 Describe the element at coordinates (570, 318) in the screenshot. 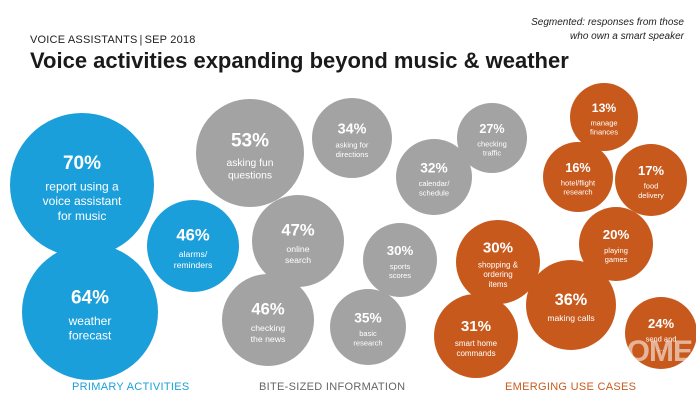

I see `bubble-label-line: making calls` at that location.